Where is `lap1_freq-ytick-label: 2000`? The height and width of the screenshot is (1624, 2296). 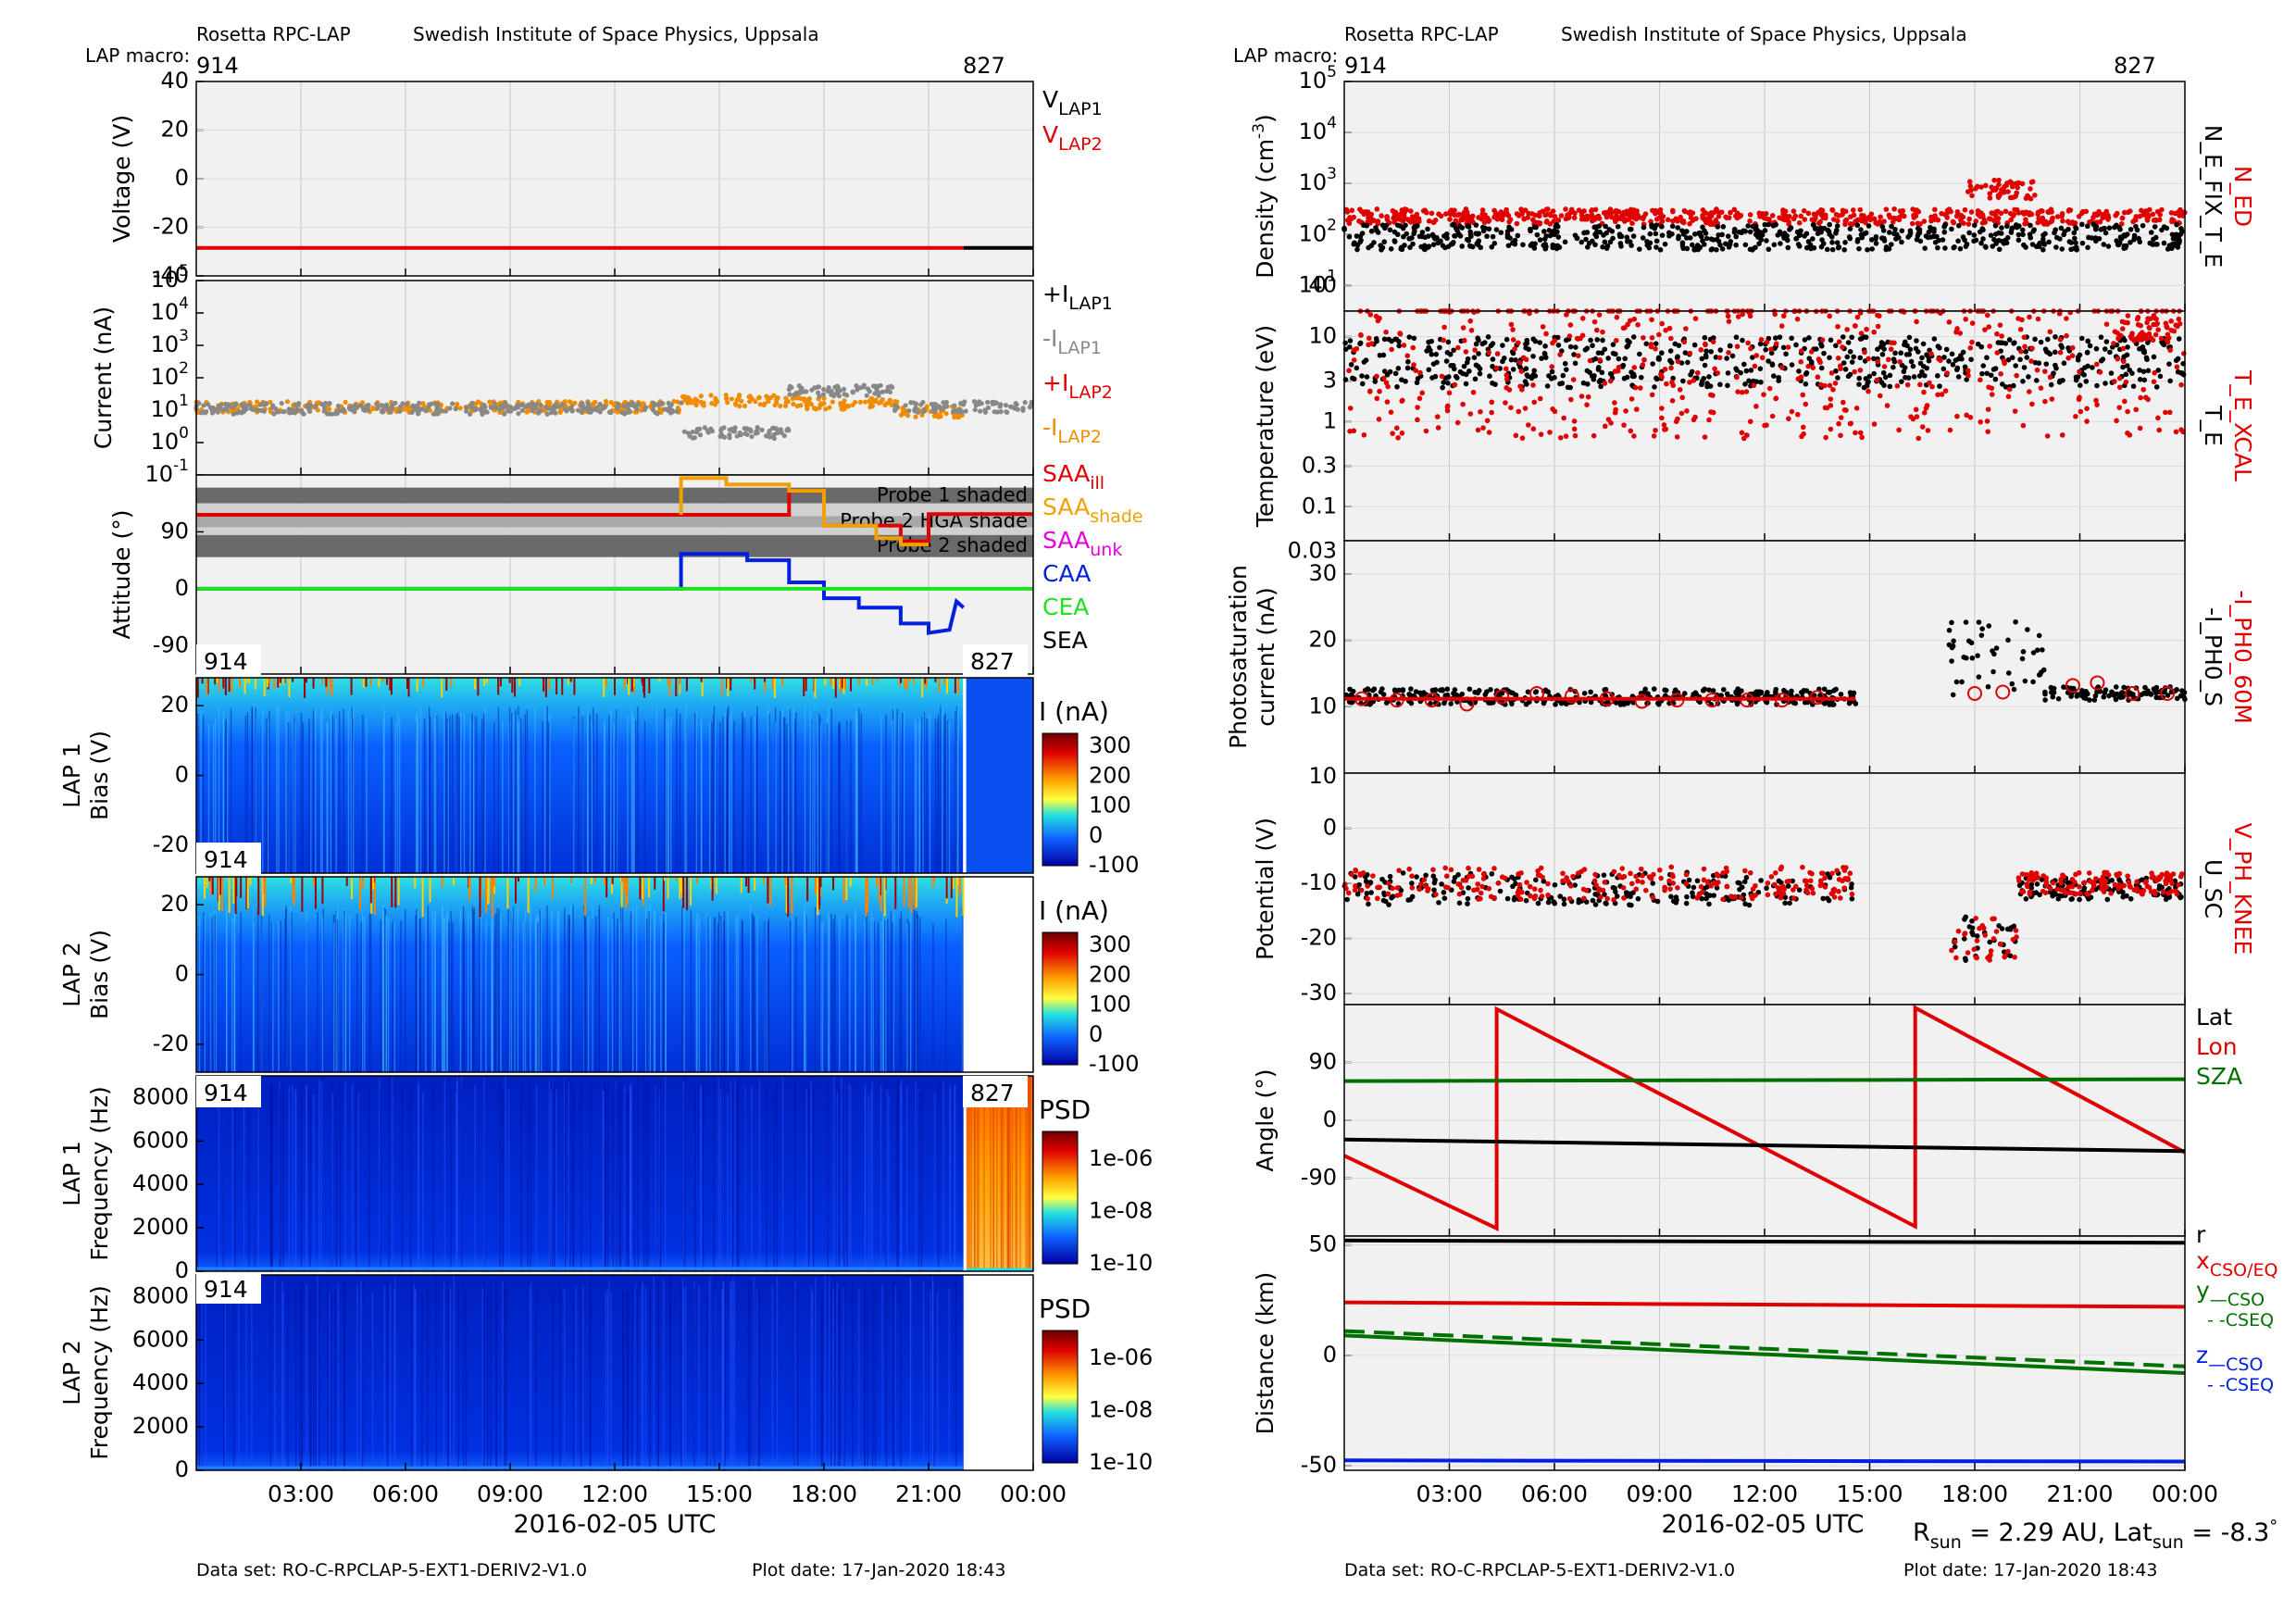 lap1_freq-ytick-label: 2000 is located at coordinates (160, 1227).